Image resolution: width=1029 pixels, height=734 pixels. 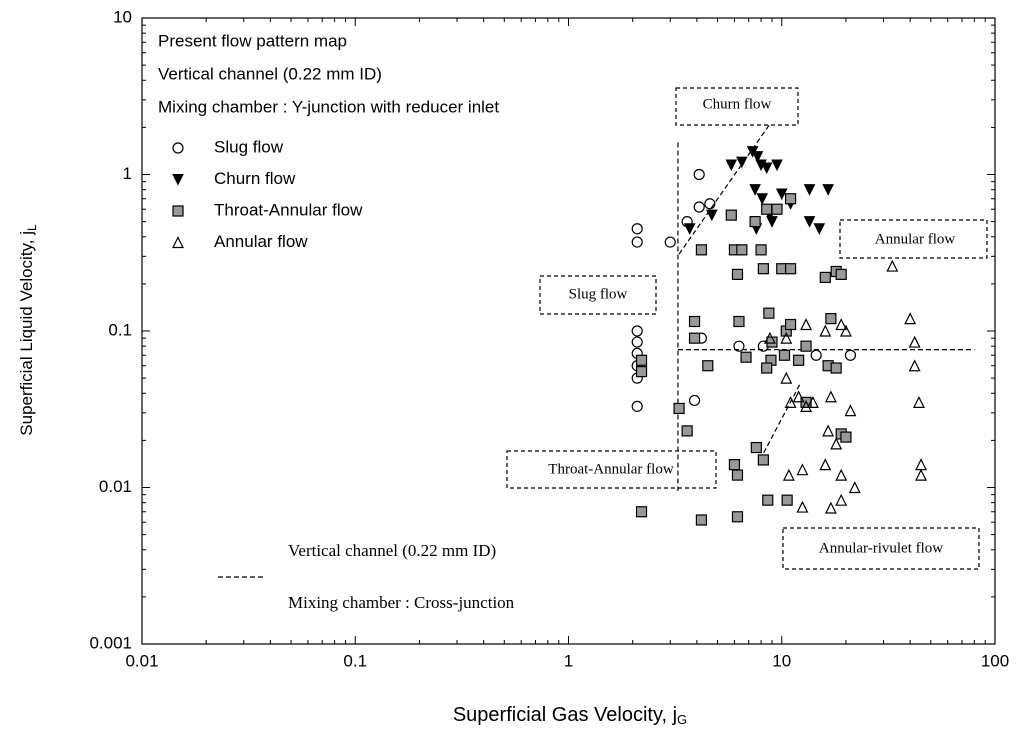 I want to click on x-tick-label: 100, so click(x=995, y=660).